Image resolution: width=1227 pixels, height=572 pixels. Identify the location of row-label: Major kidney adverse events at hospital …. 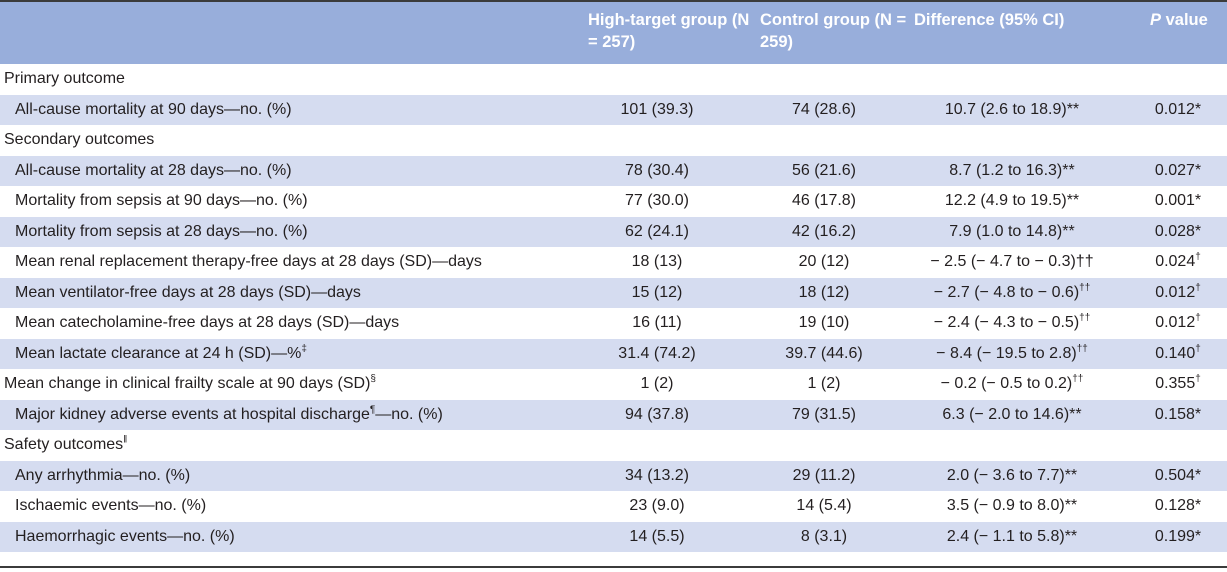
(229, 413).